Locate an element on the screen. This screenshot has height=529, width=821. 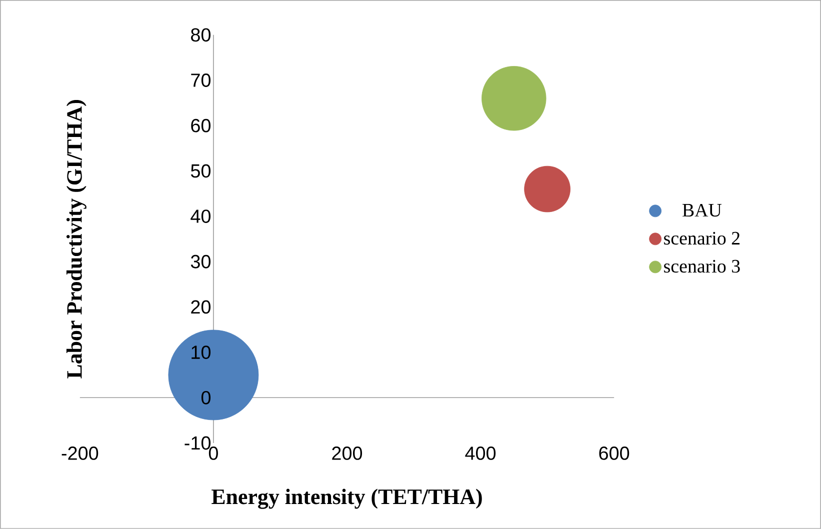
y-tick-label: -10 is located at coordinates (197, 443).